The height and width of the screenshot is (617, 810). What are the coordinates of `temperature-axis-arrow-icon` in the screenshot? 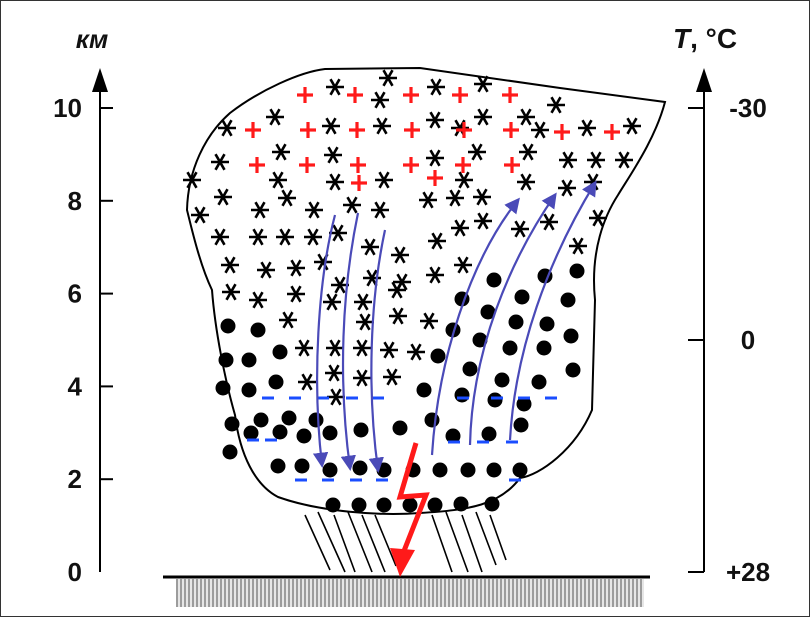 It's located at (704, 80).